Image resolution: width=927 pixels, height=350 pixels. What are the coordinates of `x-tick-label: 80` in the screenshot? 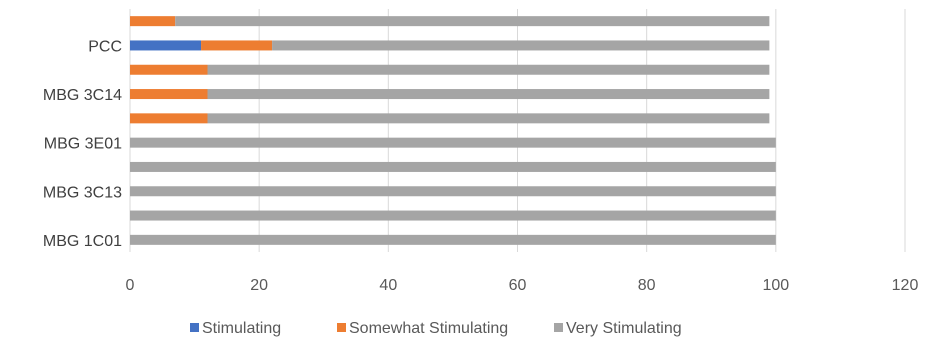 It's located at (647, 285).